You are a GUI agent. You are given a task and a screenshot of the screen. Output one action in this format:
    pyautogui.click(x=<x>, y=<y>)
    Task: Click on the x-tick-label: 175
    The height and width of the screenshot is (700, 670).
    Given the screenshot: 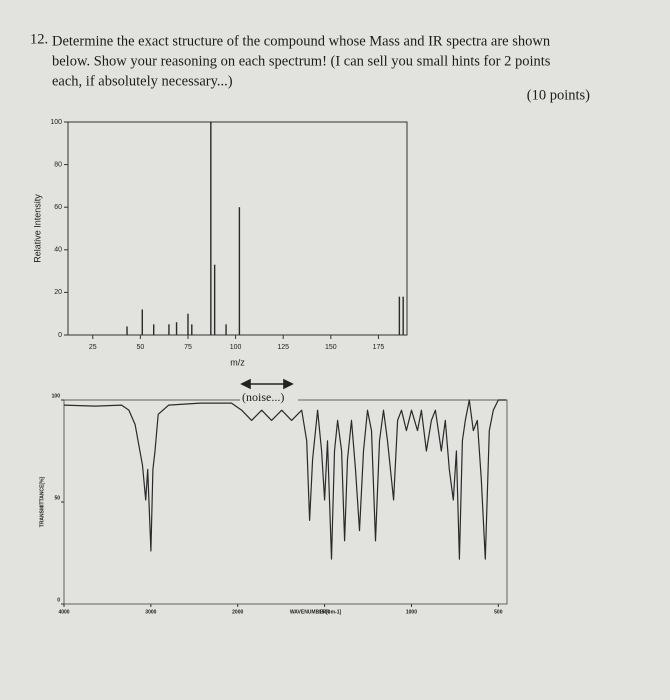 What is the action you would take?
    pyautogui.click(x=379, y=347)
    